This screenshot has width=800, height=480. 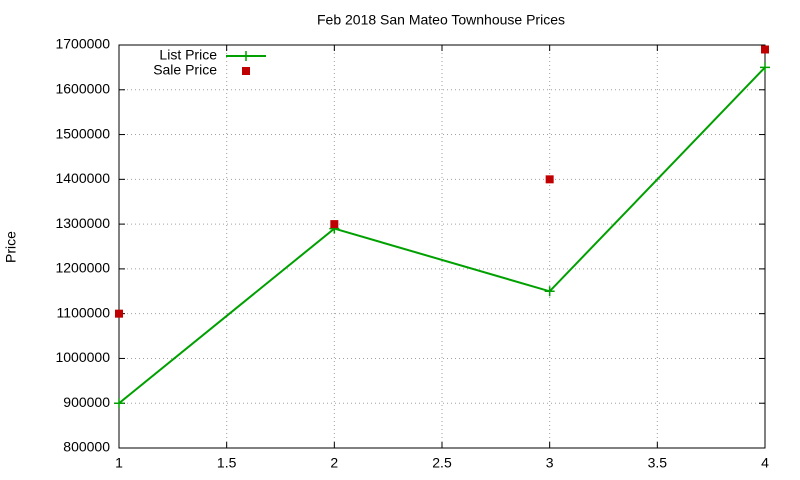 I want to click on y-tick-label: 1400000, so click(x=82, y=178).